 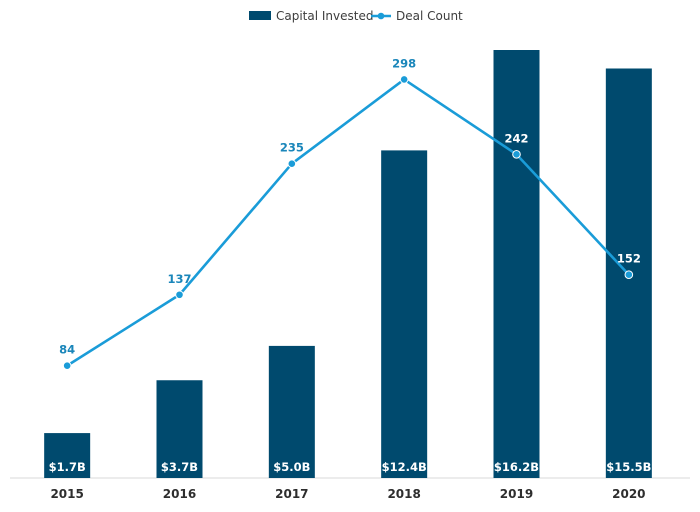 I want to click on legend-swatch-deal-count-marker, so click(x=381, y=16).